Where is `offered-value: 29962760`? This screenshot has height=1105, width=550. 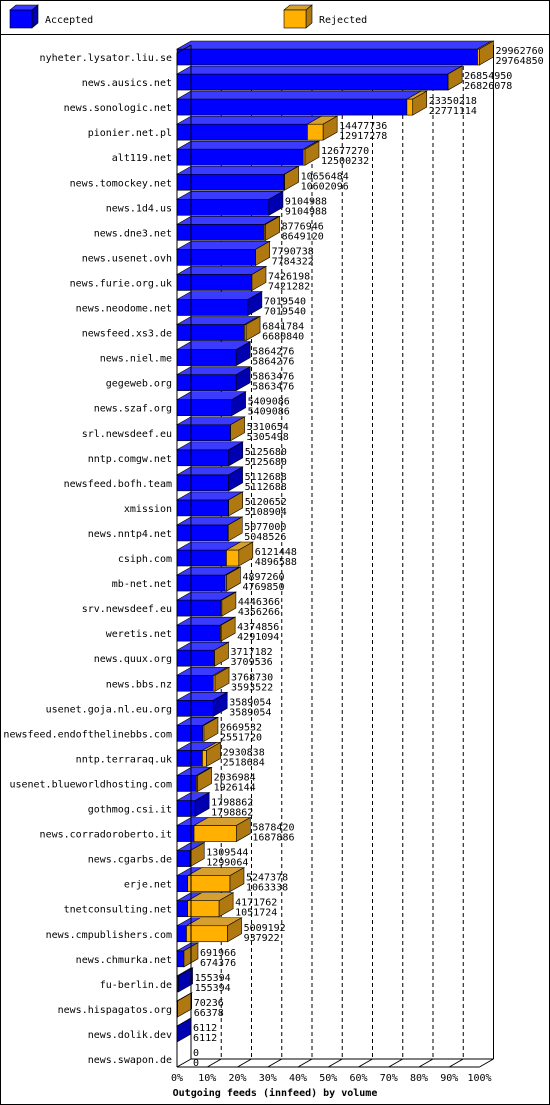 offered-value: 29962760 is located at coordinates (520, 51).